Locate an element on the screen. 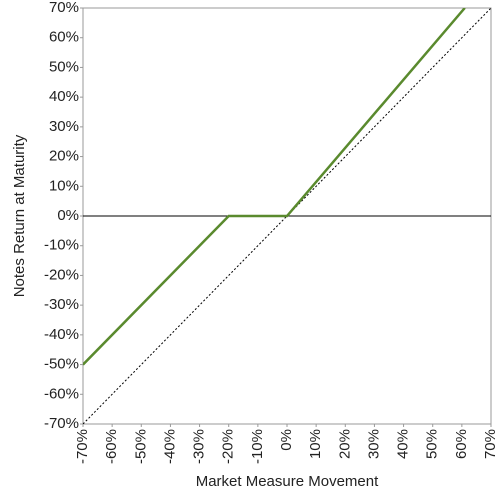 The image size is (500, 500). x-tick-label: -60% is located at coordinates (111, 446).